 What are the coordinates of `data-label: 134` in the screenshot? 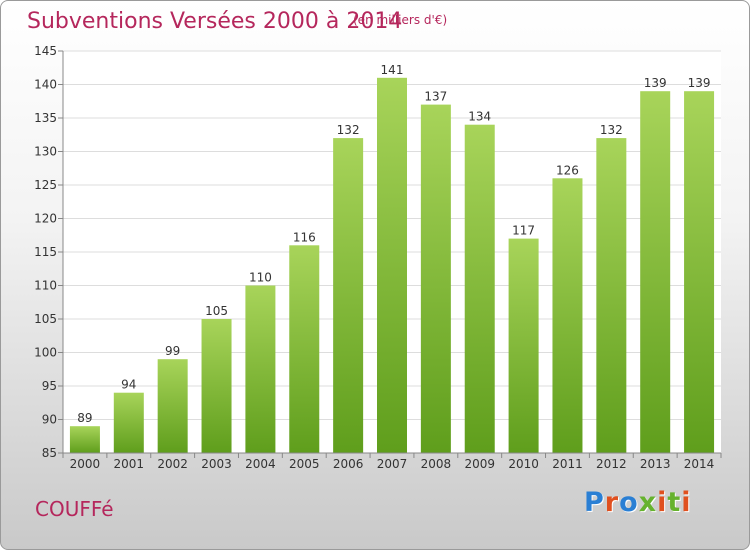 It's located at (479, 117).